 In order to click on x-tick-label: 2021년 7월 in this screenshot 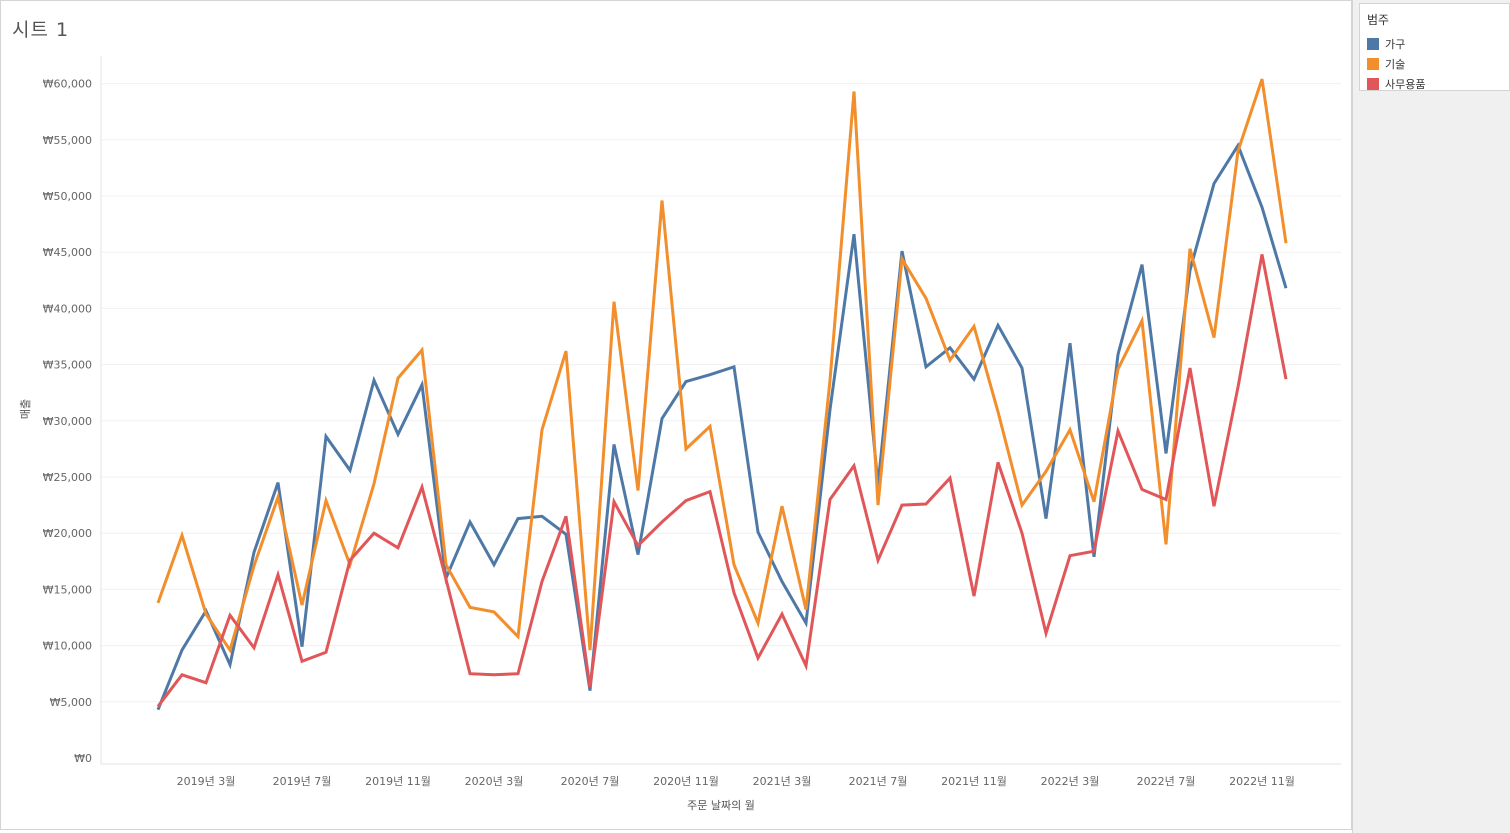, I will do `click(878, 781)`.